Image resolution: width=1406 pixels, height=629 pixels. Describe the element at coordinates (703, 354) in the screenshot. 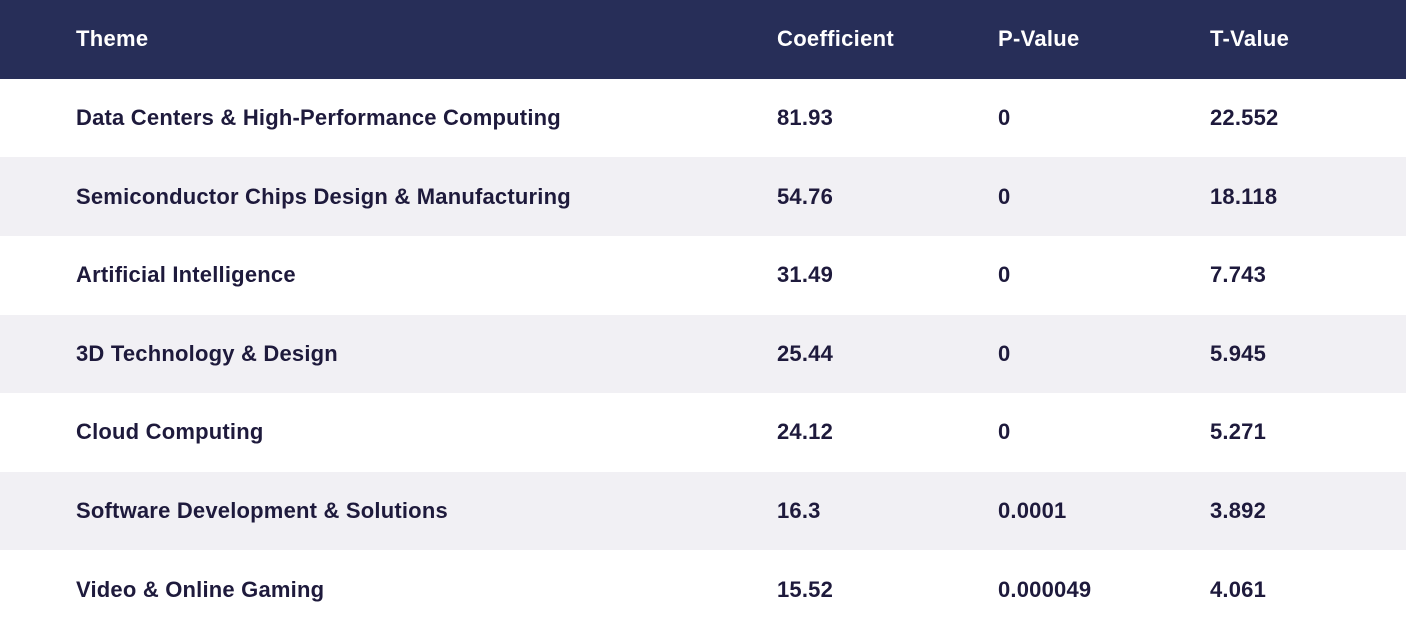

I see `table-row: 3D Technology & Design 25.44 0 5.945` at that location.